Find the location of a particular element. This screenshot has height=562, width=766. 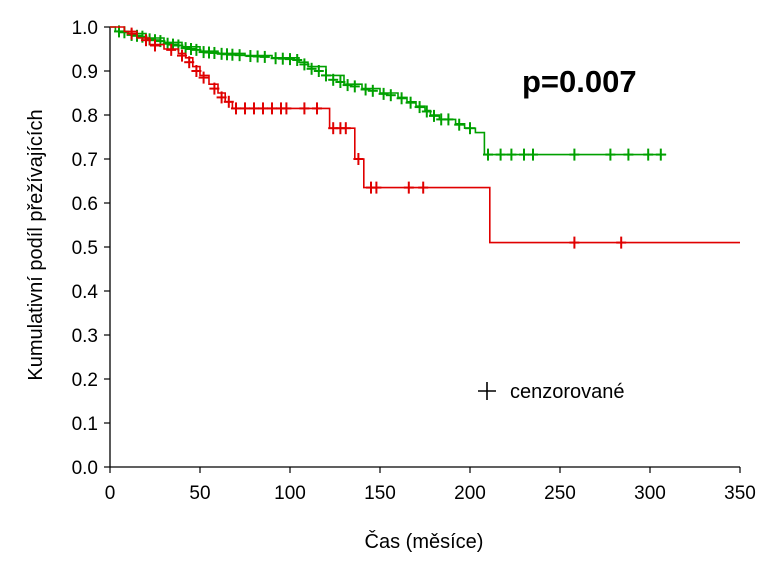

y-tick-label: 0.8 is located at coordinates (85, 116).